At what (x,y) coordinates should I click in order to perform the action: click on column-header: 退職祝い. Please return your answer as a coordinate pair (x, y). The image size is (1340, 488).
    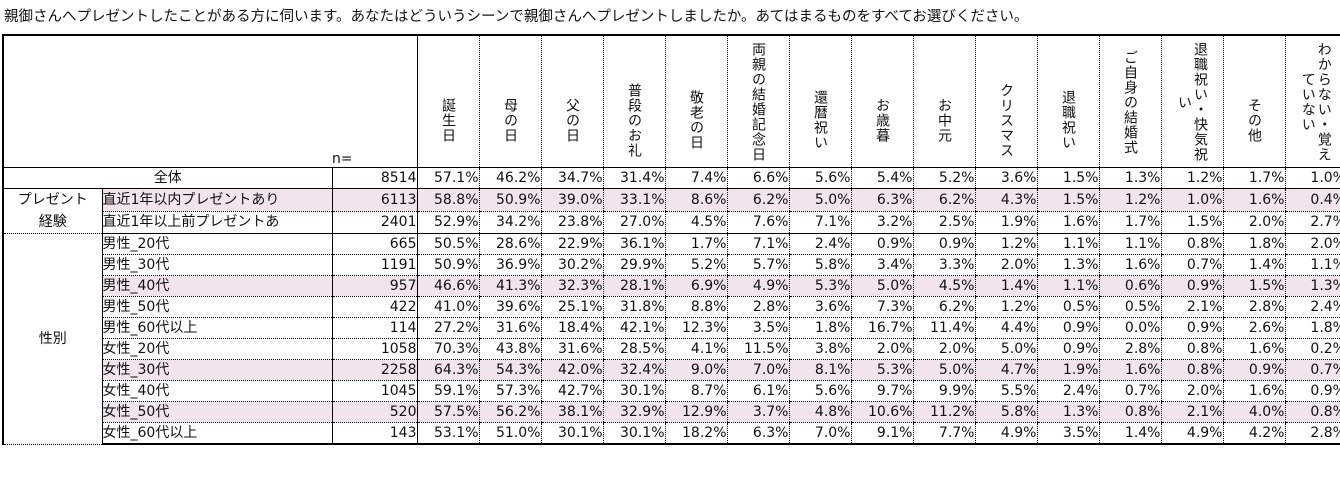
    Looking at the image, I should click on (1067, 101).